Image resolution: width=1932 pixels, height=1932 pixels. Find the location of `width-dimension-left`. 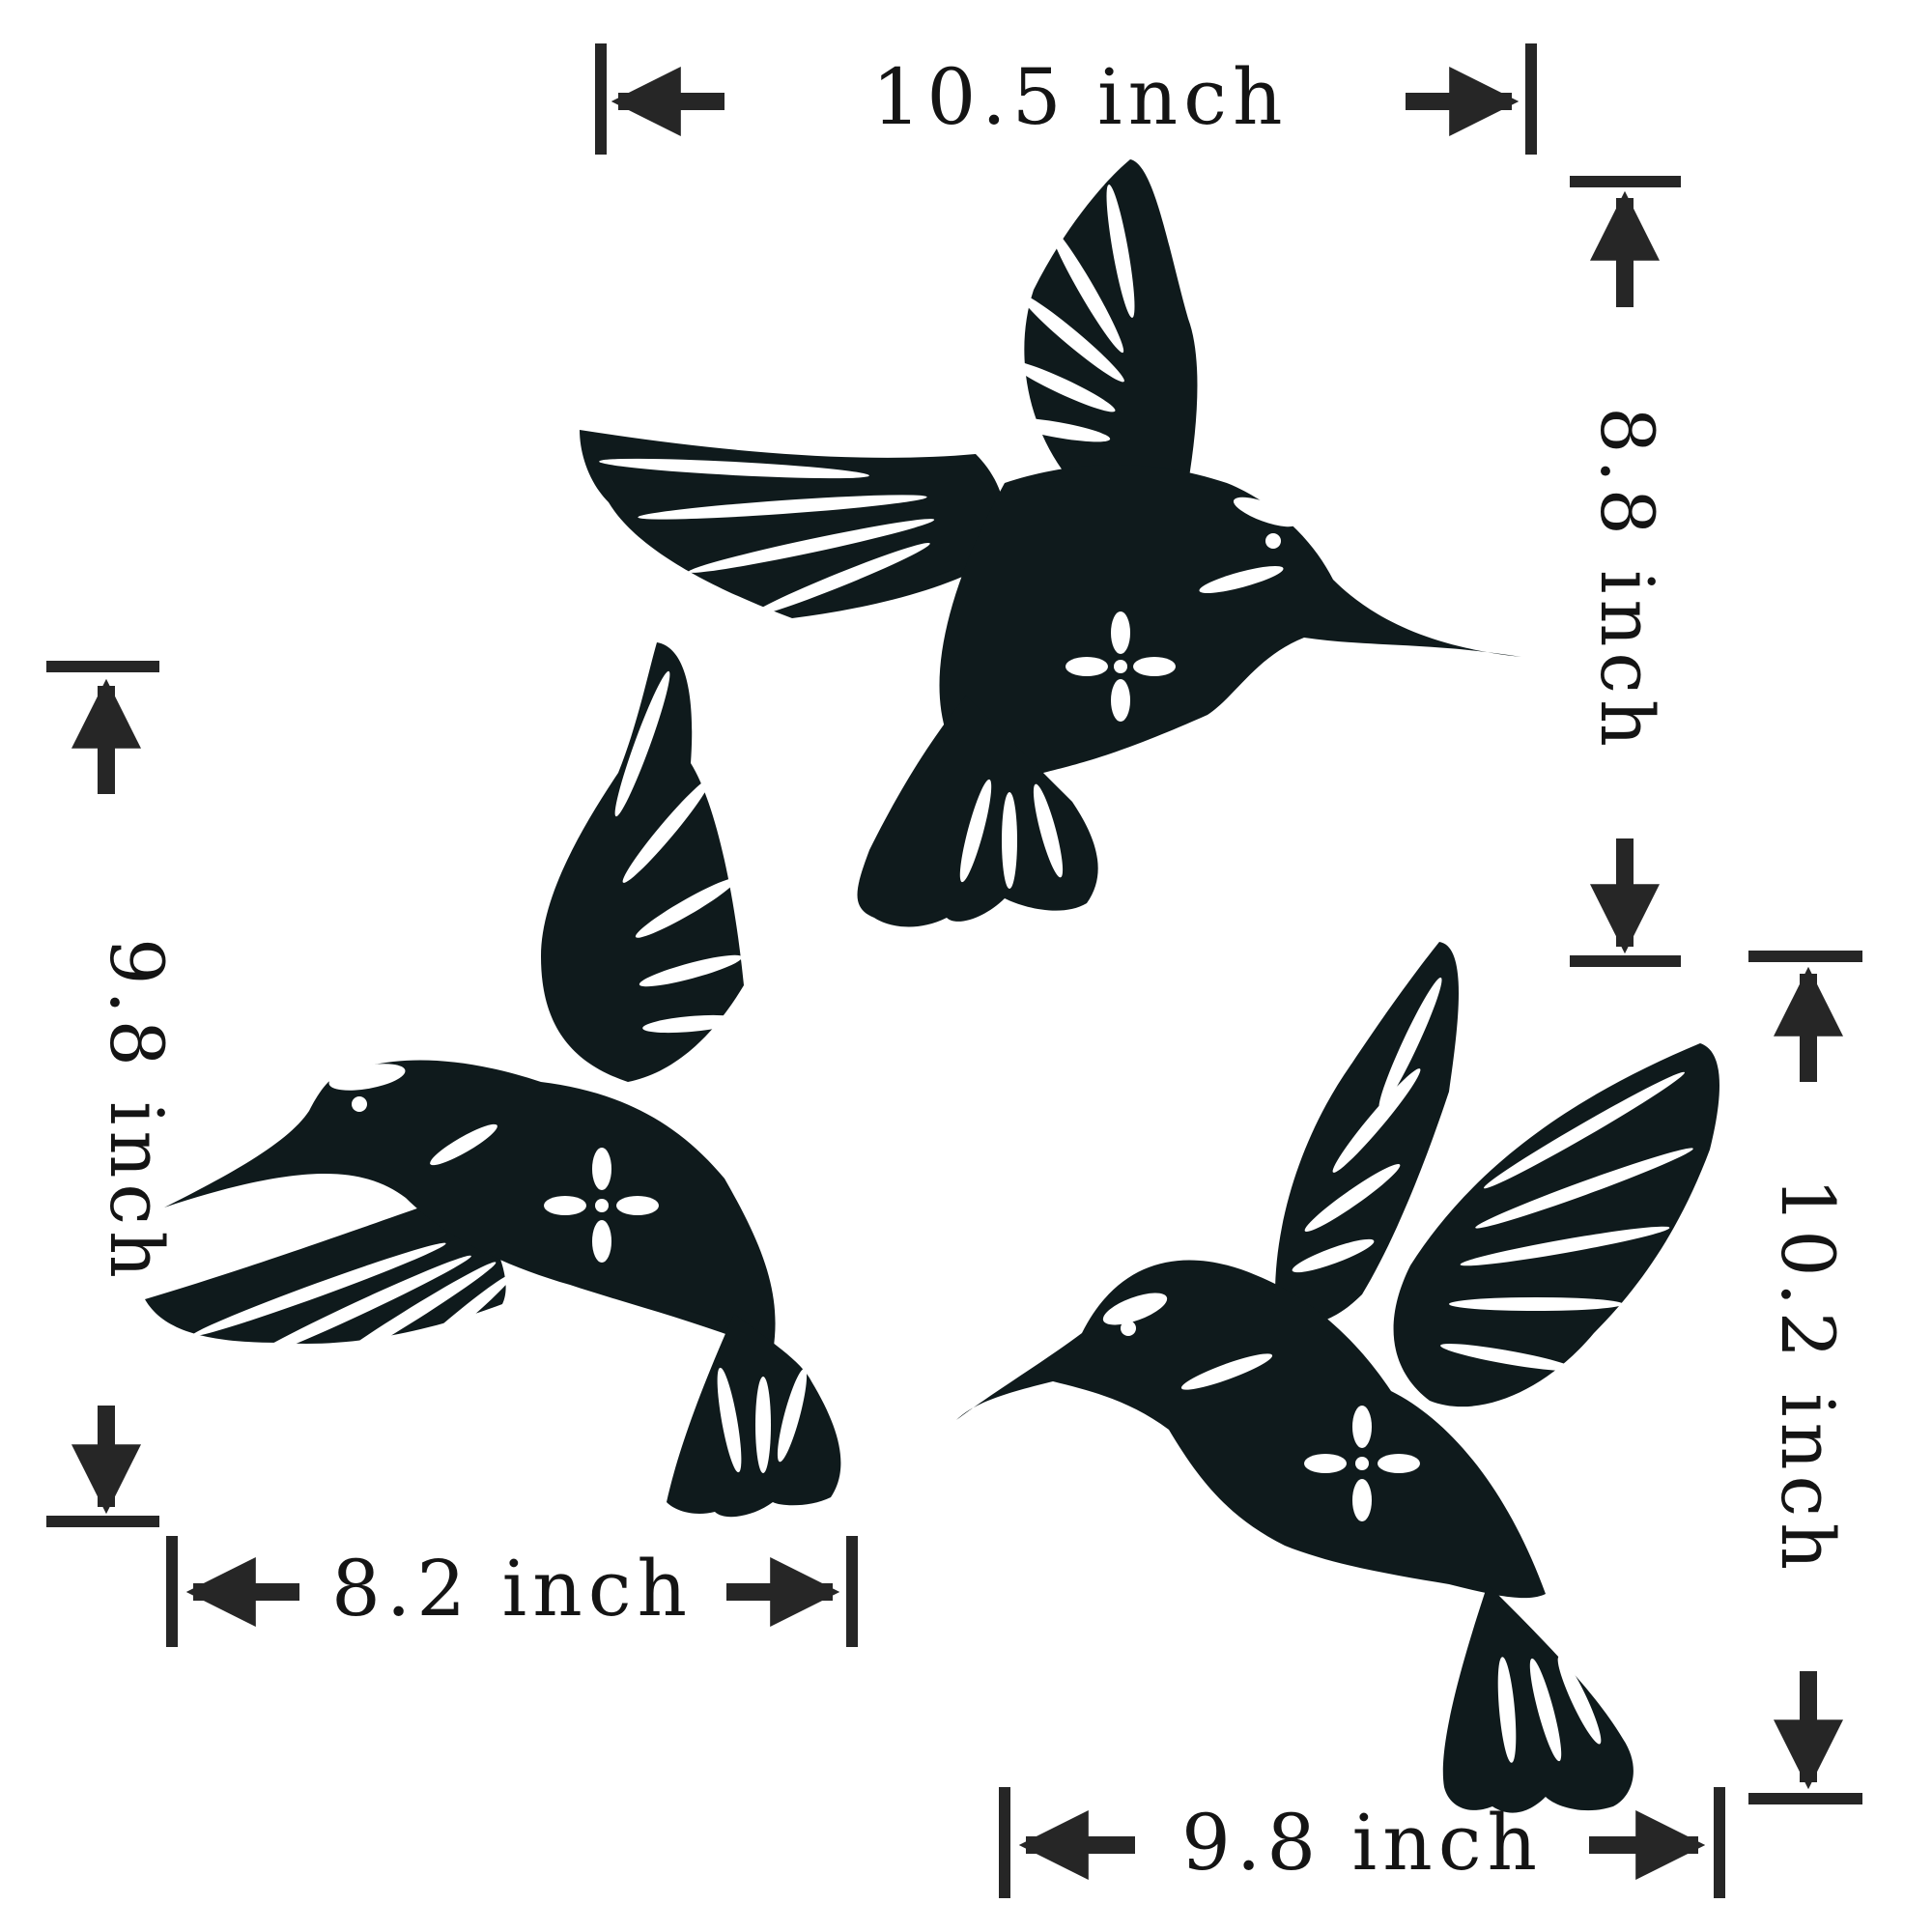

width-dimension-left is located at coordinates (512, 1591).